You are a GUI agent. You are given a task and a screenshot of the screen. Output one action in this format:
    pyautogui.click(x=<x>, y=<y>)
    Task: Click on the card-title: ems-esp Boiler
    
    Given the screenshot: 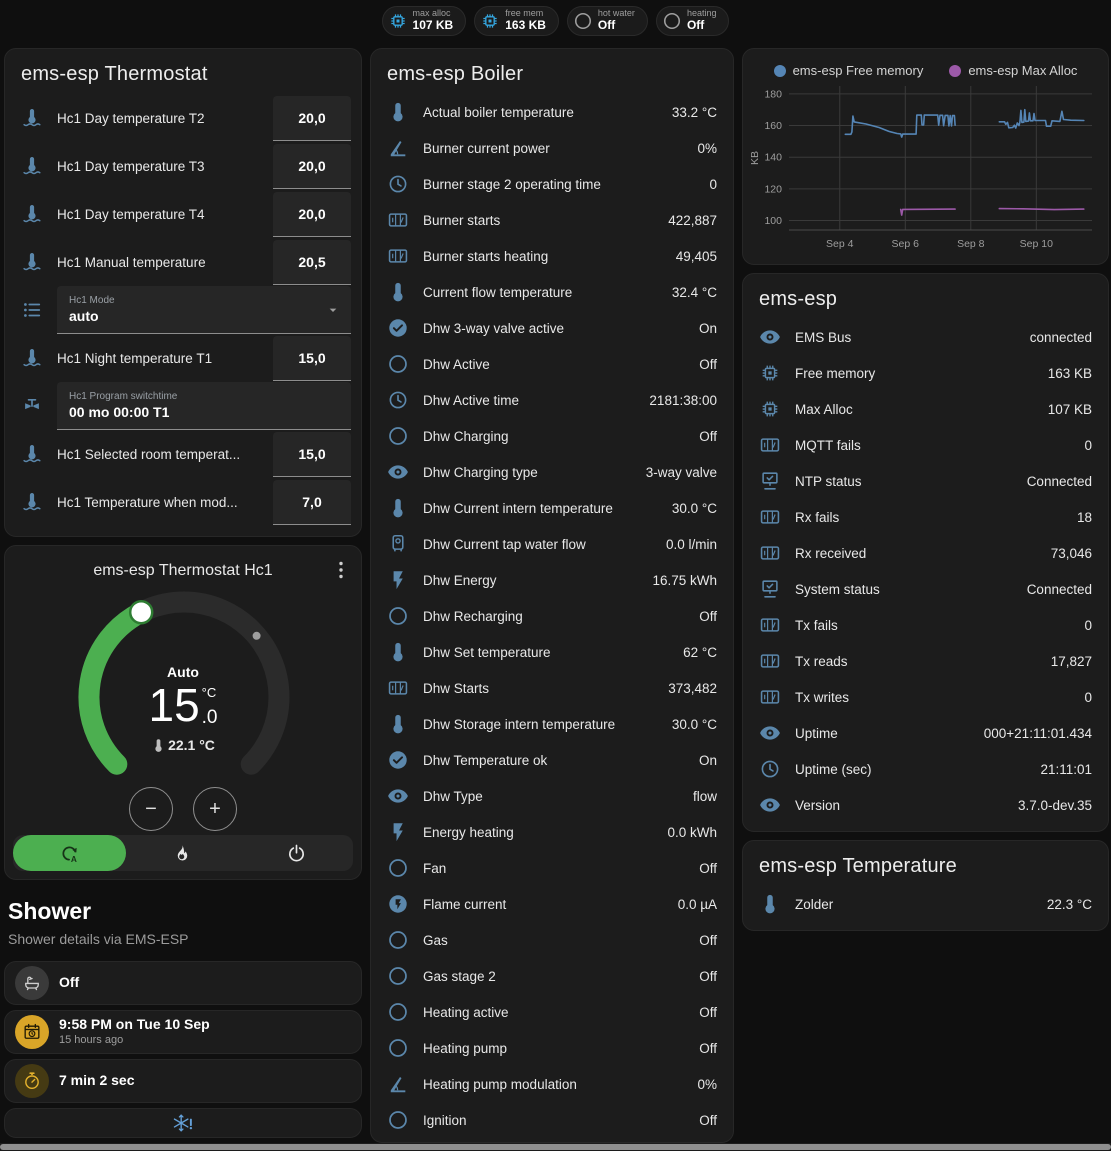 What is the action you would take?
    pyautogui.click(x=455, y=74)
    